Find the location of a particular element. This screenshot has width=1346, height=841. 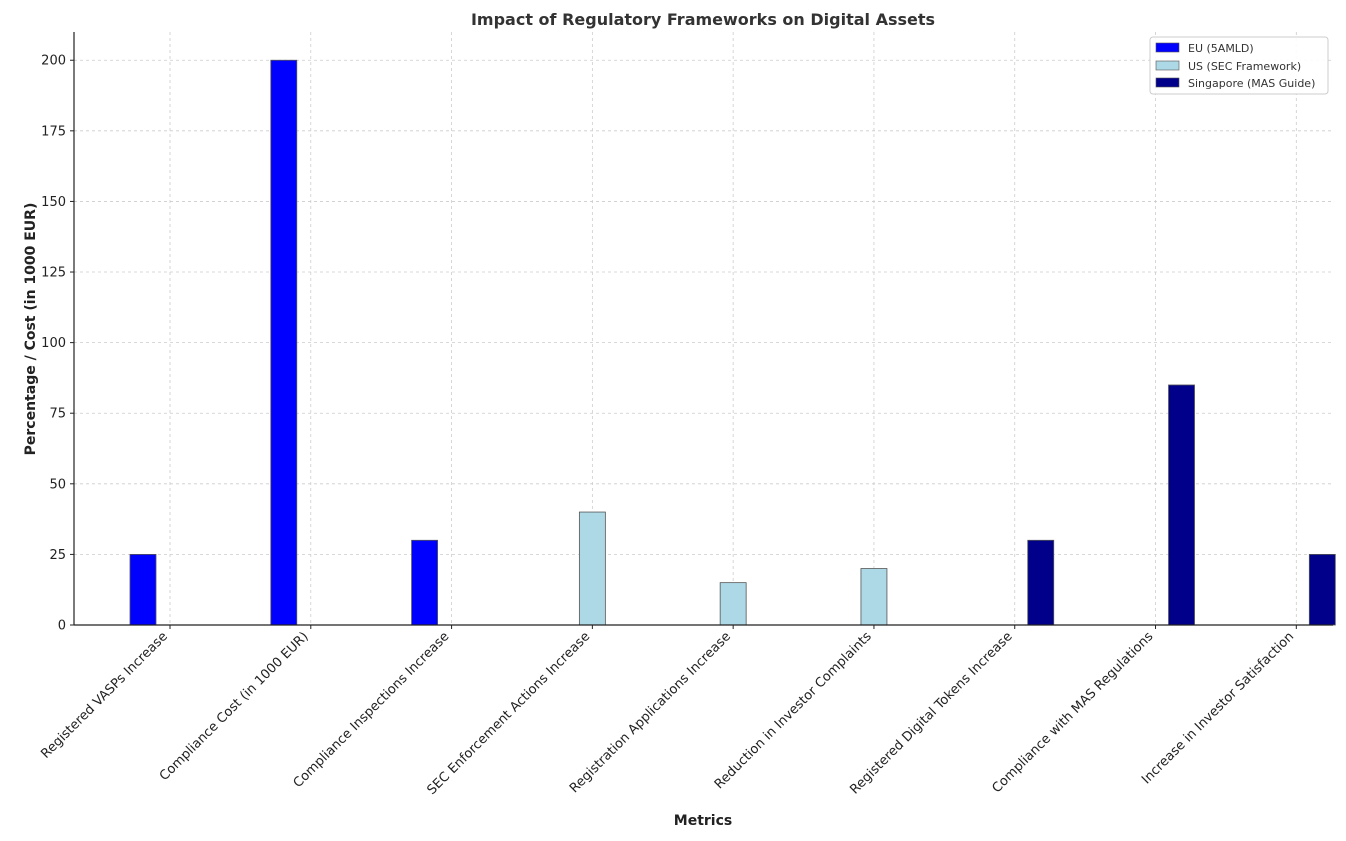

legend-entry: Singapore (MAS Guide) is located at coordinates (1235, 83).